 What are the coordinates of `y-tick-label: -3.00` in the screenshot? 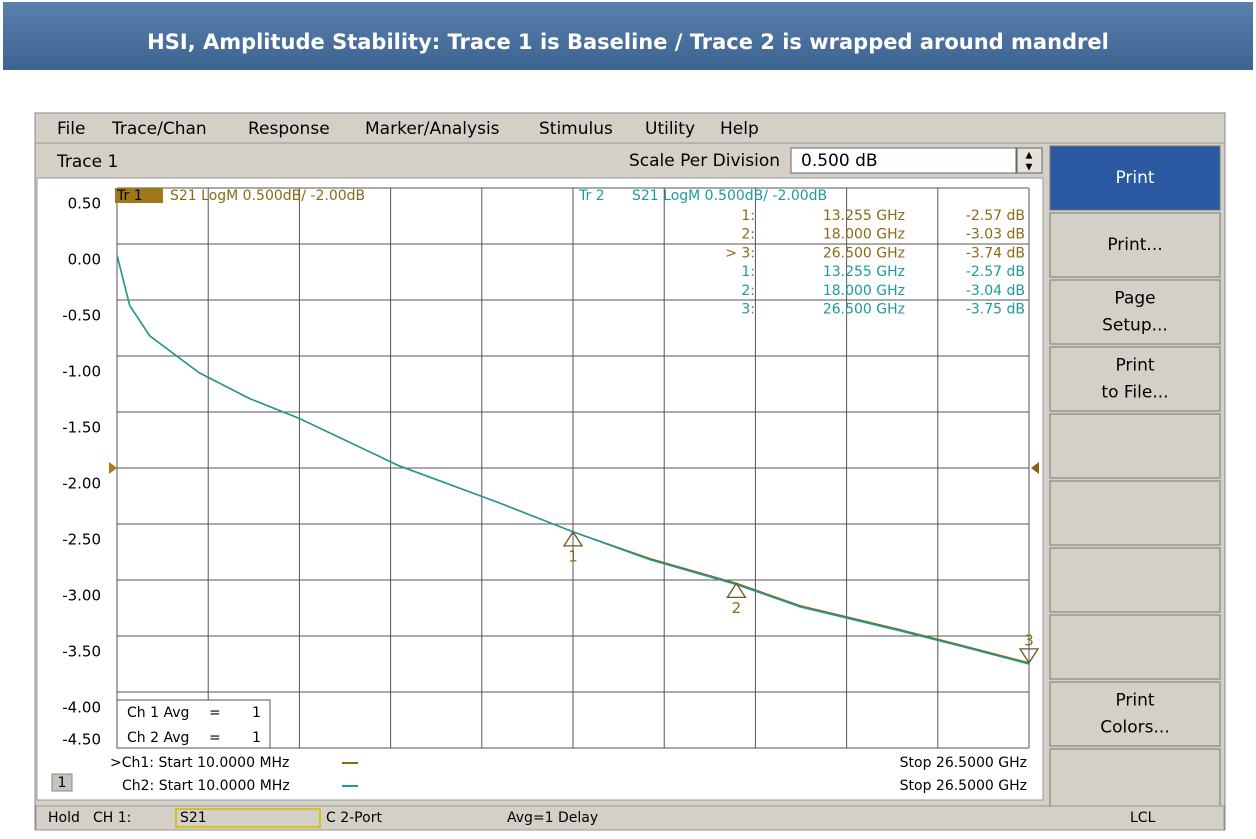 It's located at (81, 596).